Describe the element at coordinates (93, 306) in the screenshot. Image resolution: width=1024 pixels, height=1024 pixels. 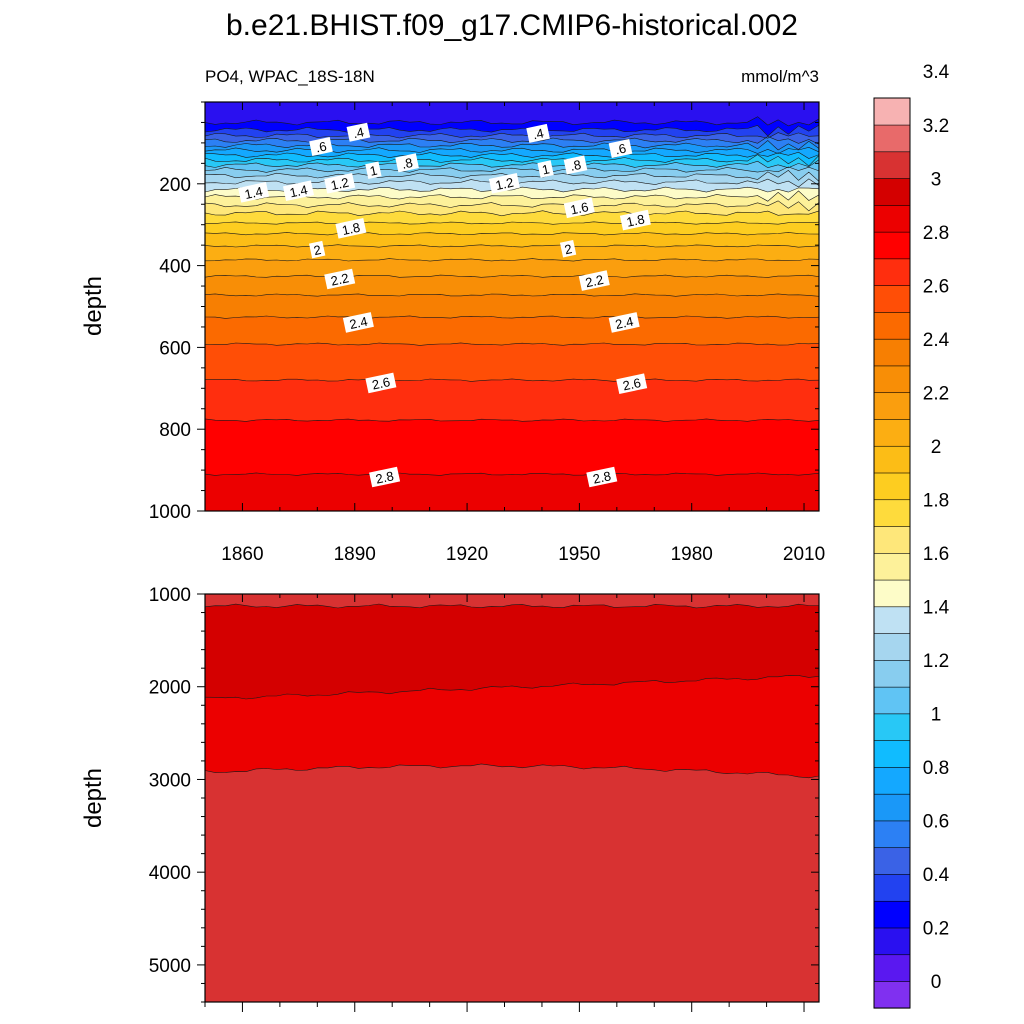
I see `upper-y-axis-label: depth` at that location.